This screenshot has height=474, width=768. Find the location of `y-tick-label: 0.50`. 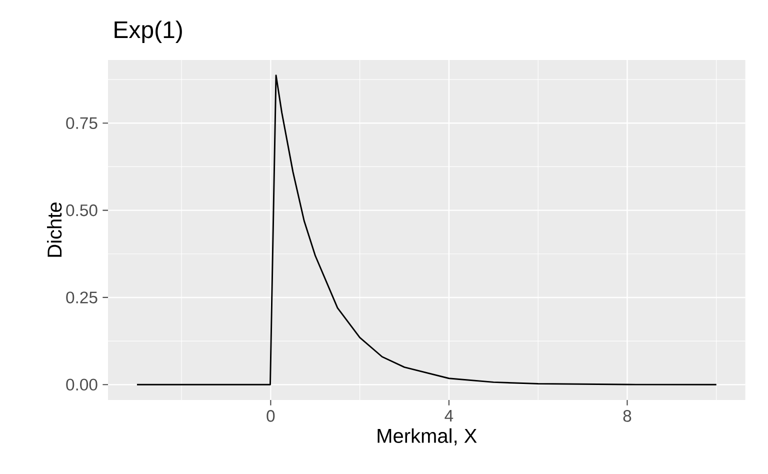

y-tick-label: 0.50 is located at coordinates (82, 210).